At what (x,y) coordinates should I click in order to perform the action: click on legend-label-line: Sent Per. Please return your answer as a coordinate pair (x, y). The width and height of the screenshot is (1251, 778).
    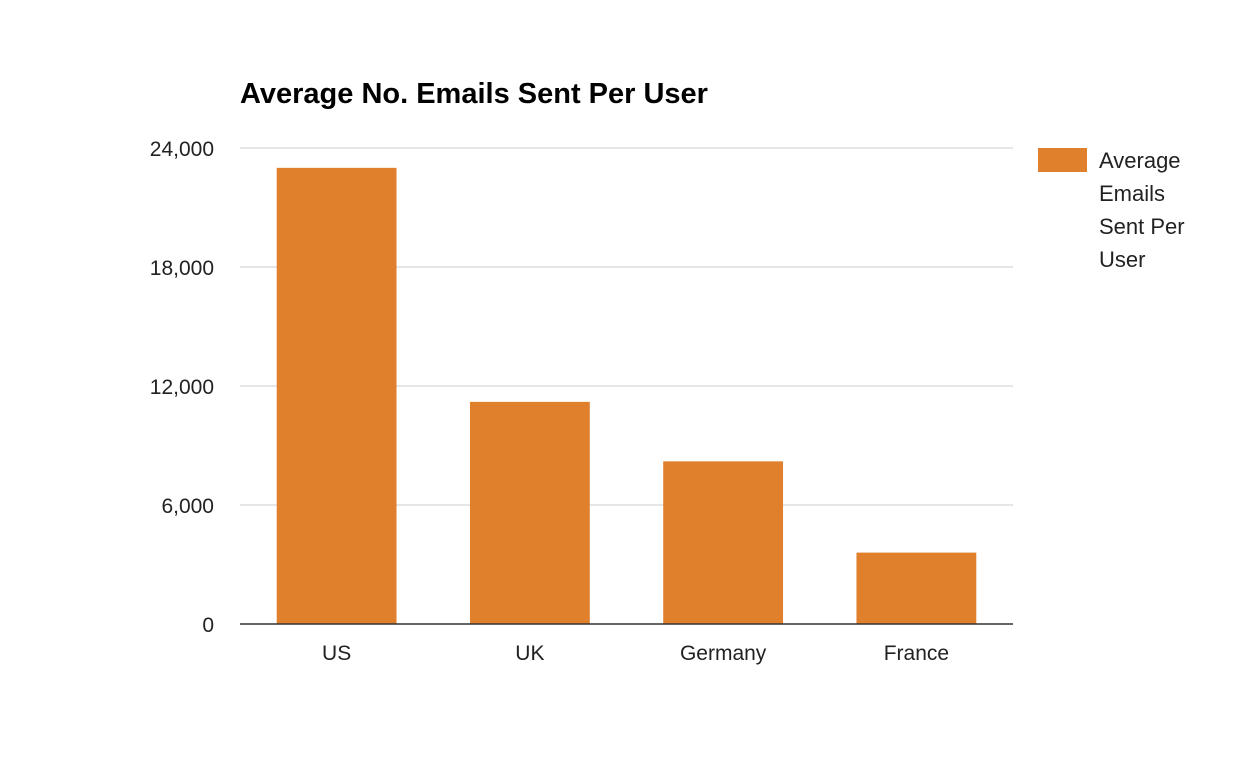
    Looking at the image, I should click on (1142, 226).